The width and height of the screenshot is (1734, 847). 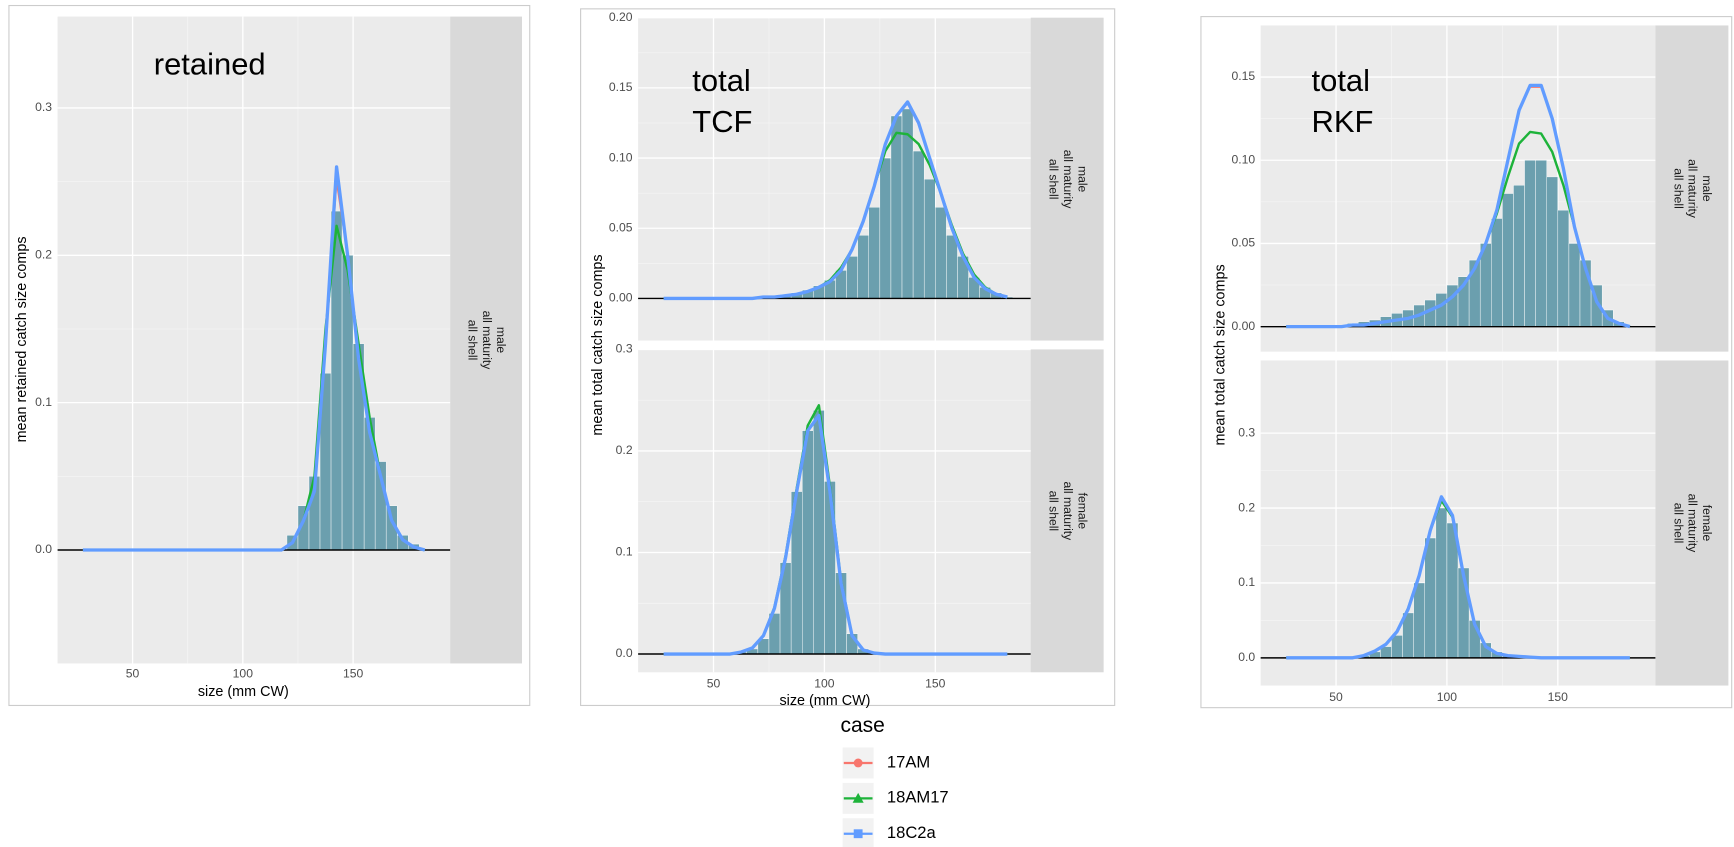 What do you see at coordinates (862, 725) in the screenshot?
I see `legend-title: case` at bounding box center [862, 725].